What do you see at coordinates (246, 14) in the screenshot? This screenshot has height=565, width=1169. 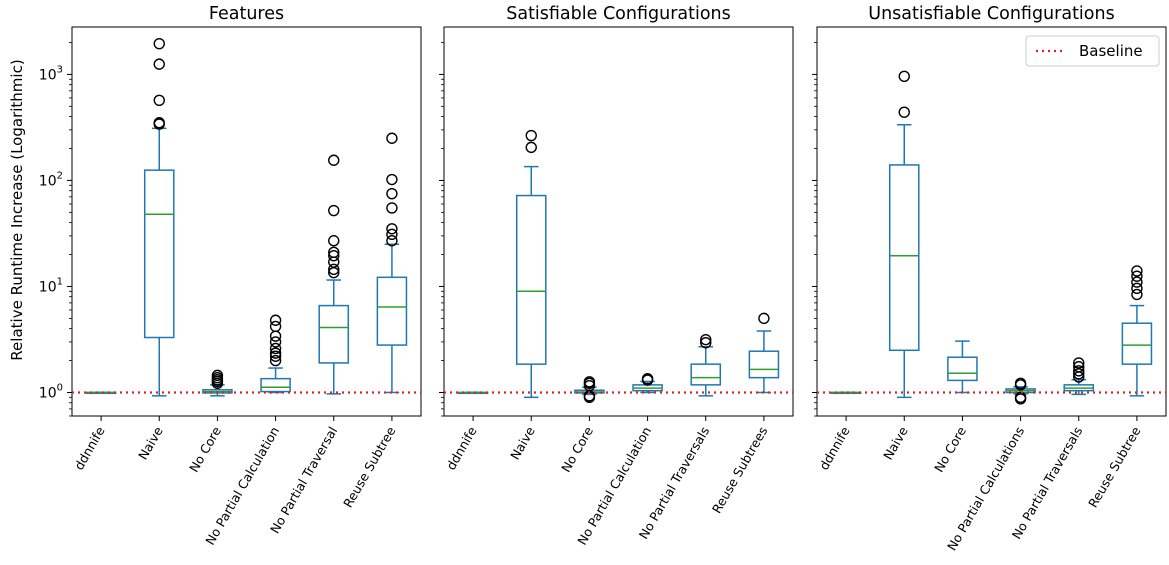 I see `panel-title: Features` at bounding box center [246, 14].